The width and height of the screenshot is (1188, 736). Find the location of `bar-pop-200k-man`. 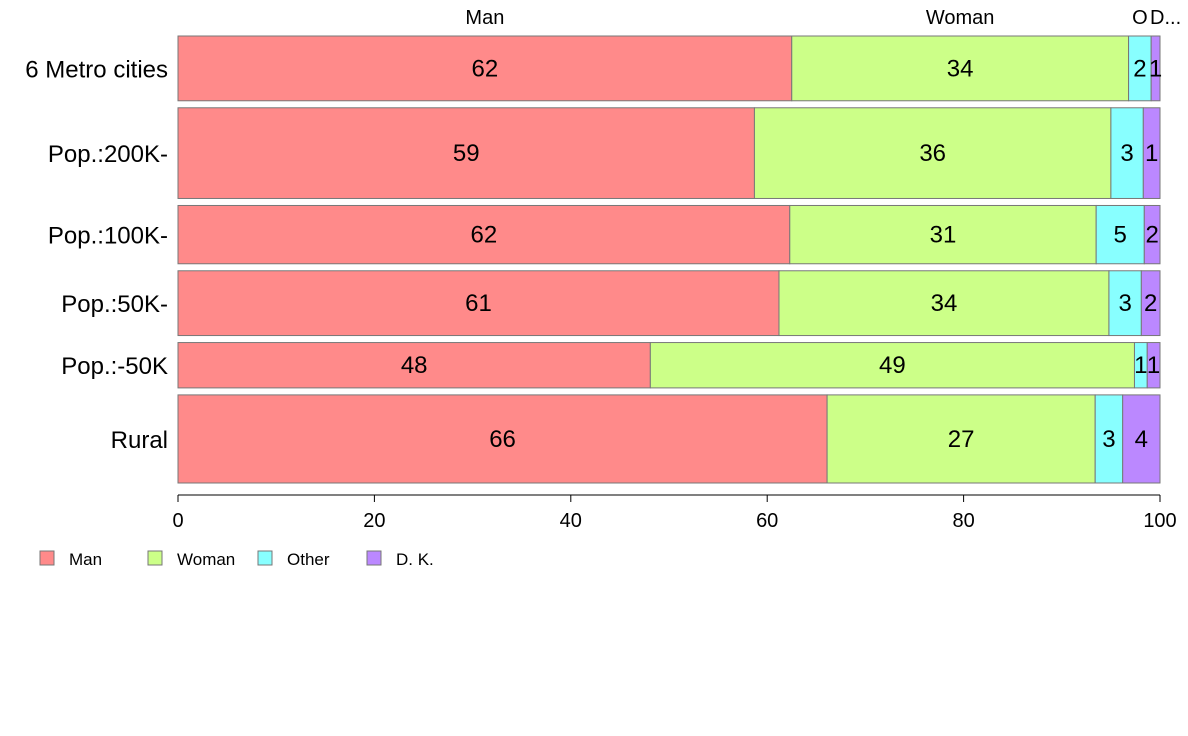

bar-pop-200k-man is located at coordinates (466, 153).